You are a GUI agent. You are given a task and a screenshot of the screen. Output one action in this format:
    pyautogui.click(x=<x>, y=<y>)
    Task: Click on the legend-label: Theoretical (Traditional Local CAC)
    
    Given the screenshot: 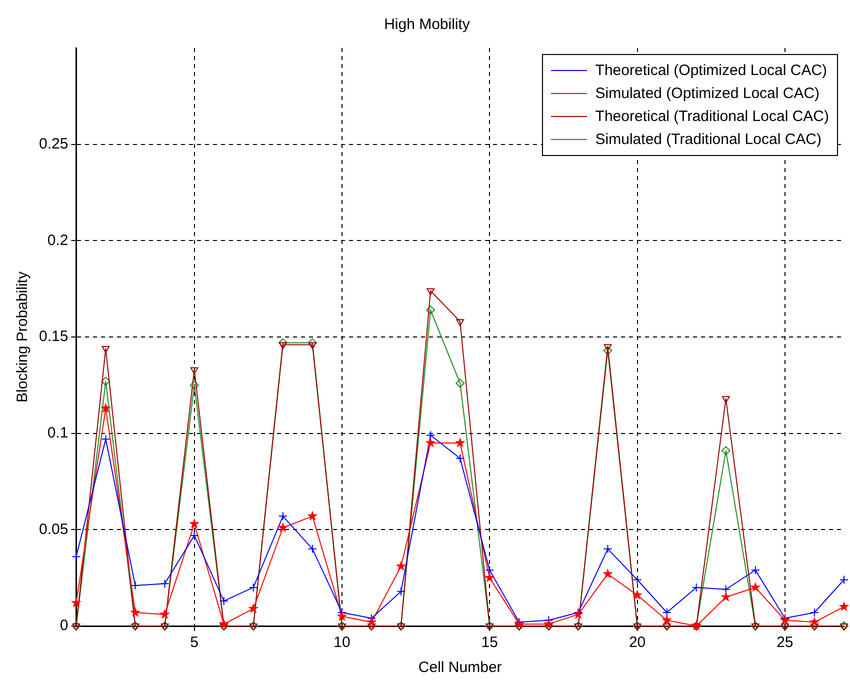 What is the action you would take?
    pyautogui.click(x=712, y=116)
    